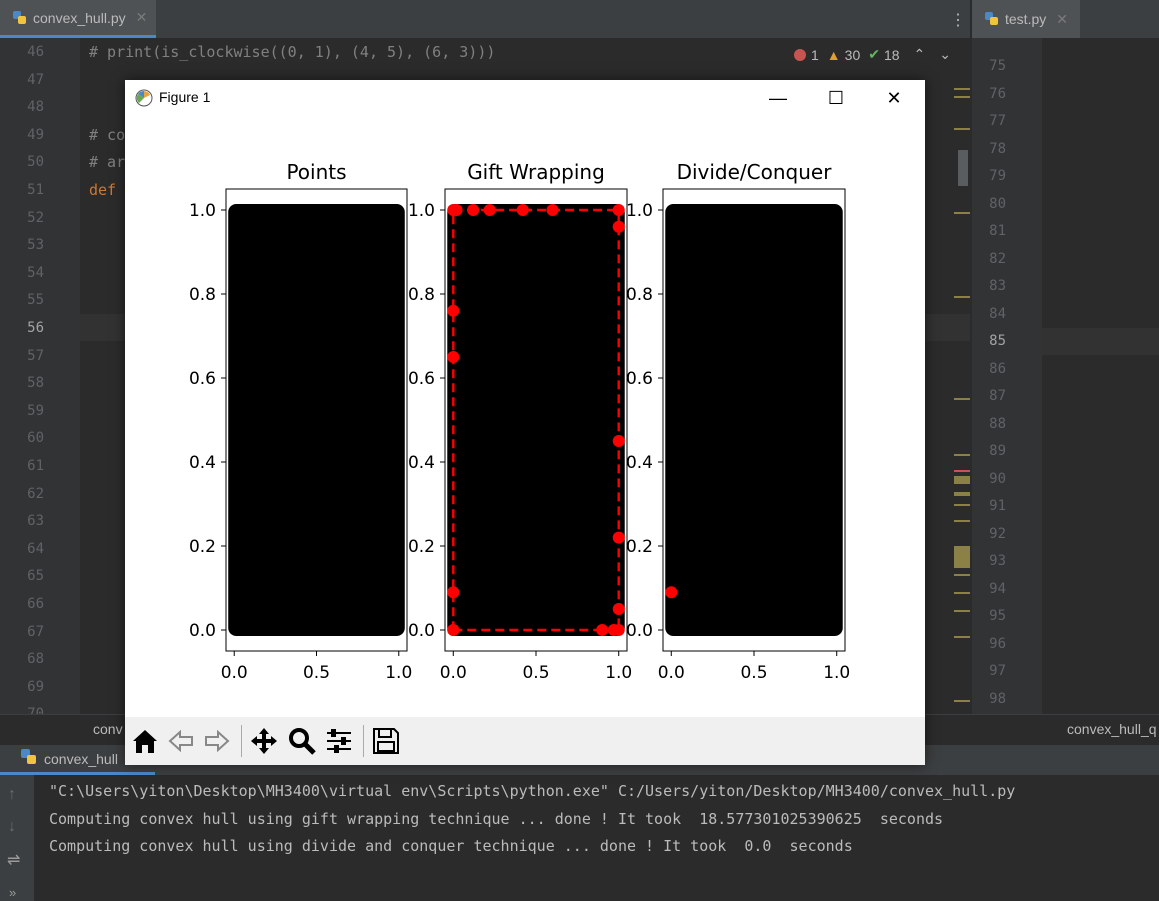  Describe the element at coordinates (997, 121) in the screenshot. I see `line-number: 77` at that location.